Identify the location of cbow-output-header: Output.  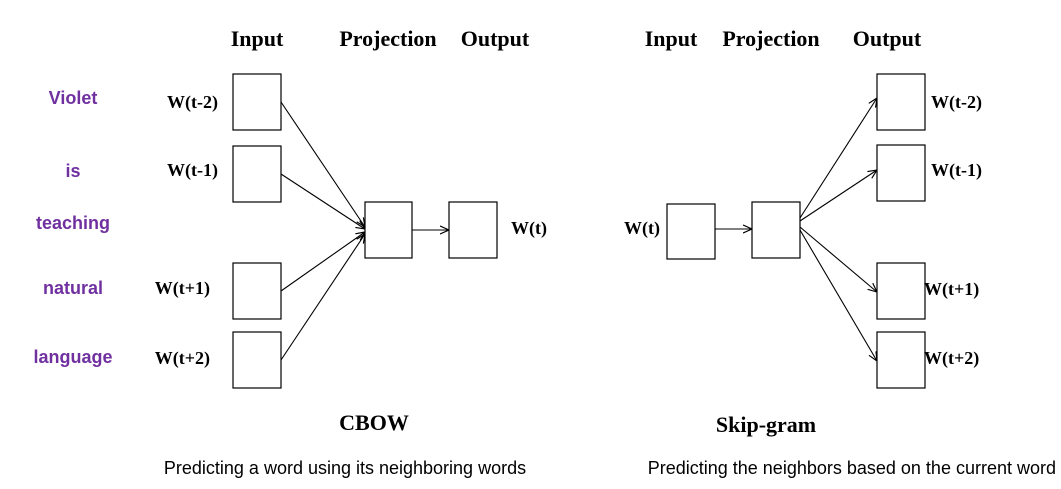
(495, 38).